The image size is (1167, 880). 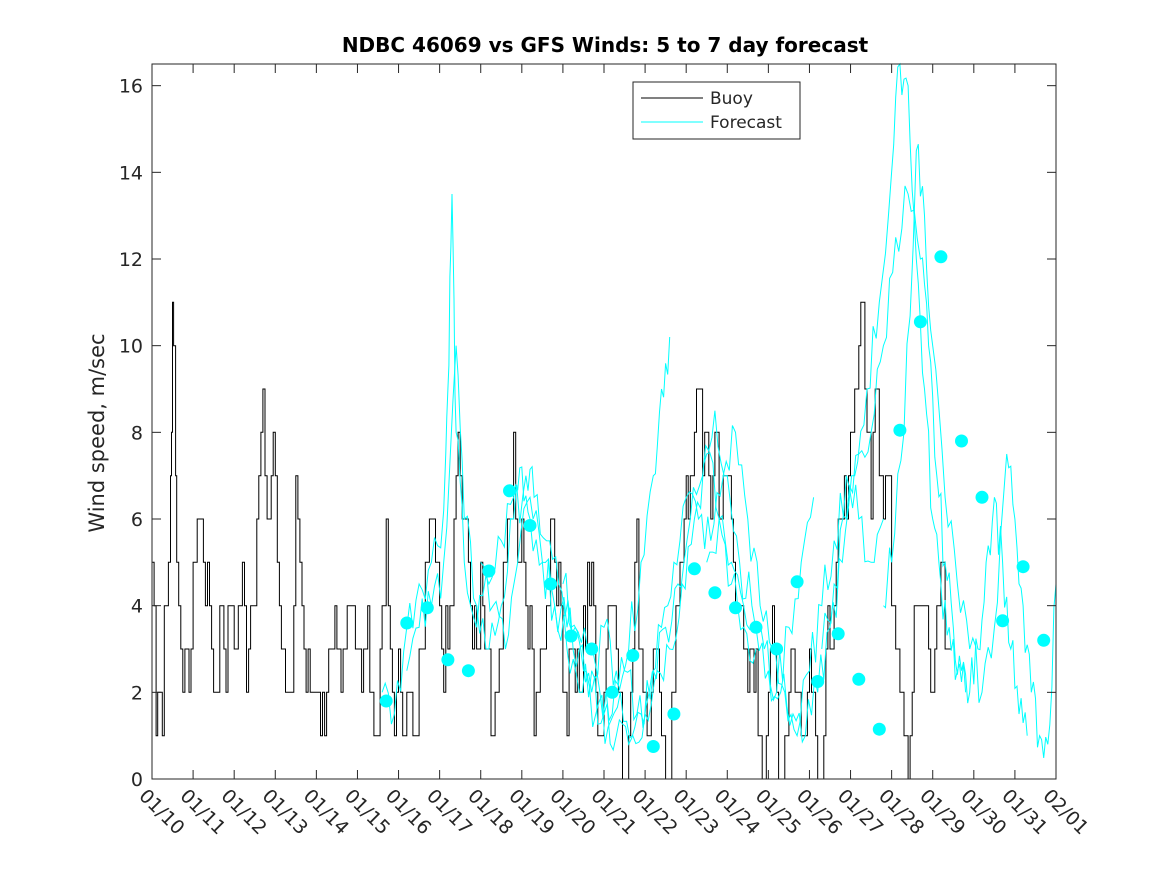 What do you see at coordinates (746, 123) in the screenshot?
I see `legend-label-forecast: Forecast` at bounding box center [746, 123].